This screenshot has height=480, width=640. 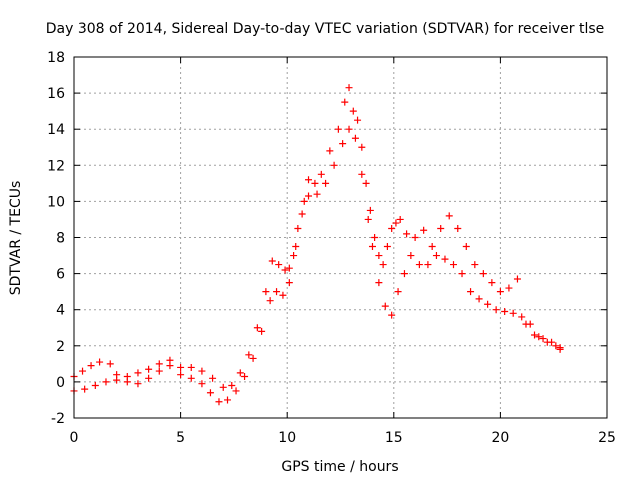 What do you see at coordinates (60, 347) in the screenshot?
I see `y-tick-label: 2` at bounding box center [60, 347].